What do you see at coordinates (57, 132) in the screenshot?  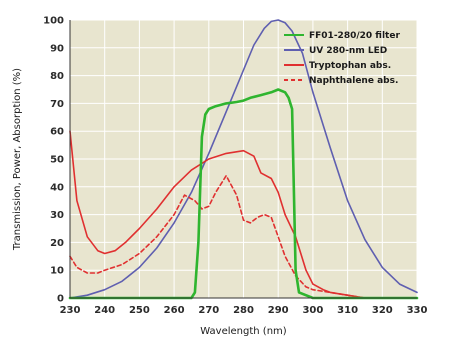 I see `y-tick-label: 60` at bounding box center [57, 132].